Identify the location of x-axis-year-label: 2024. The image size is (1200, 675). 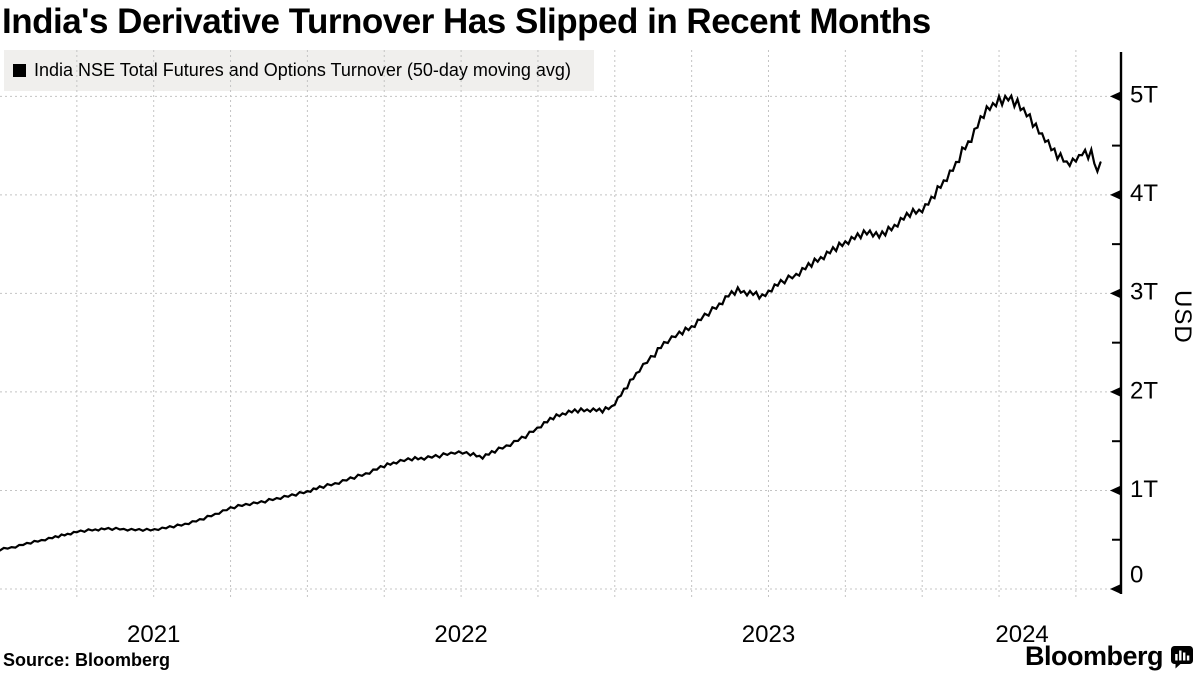
(1021, 634).